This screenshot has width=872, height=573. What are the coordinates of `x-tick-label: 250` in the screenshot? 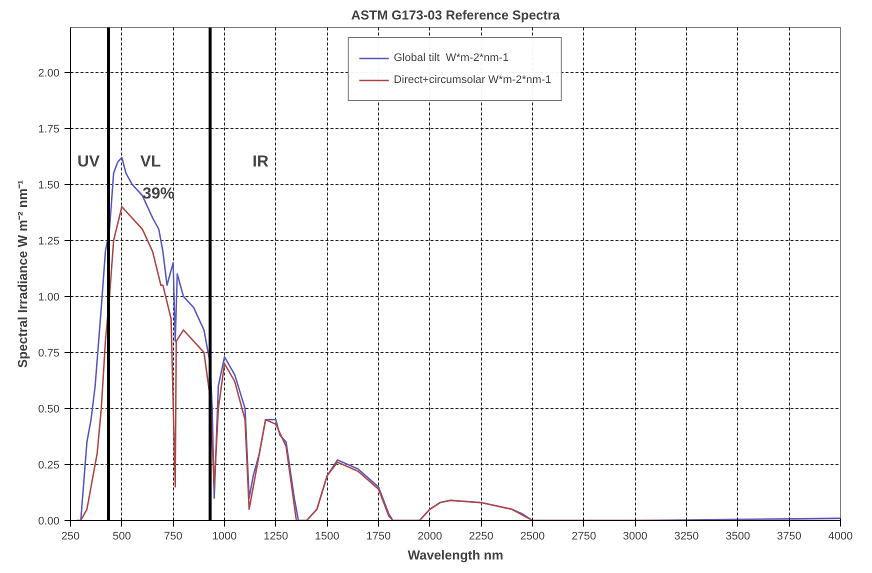 It's located at (70, 536).